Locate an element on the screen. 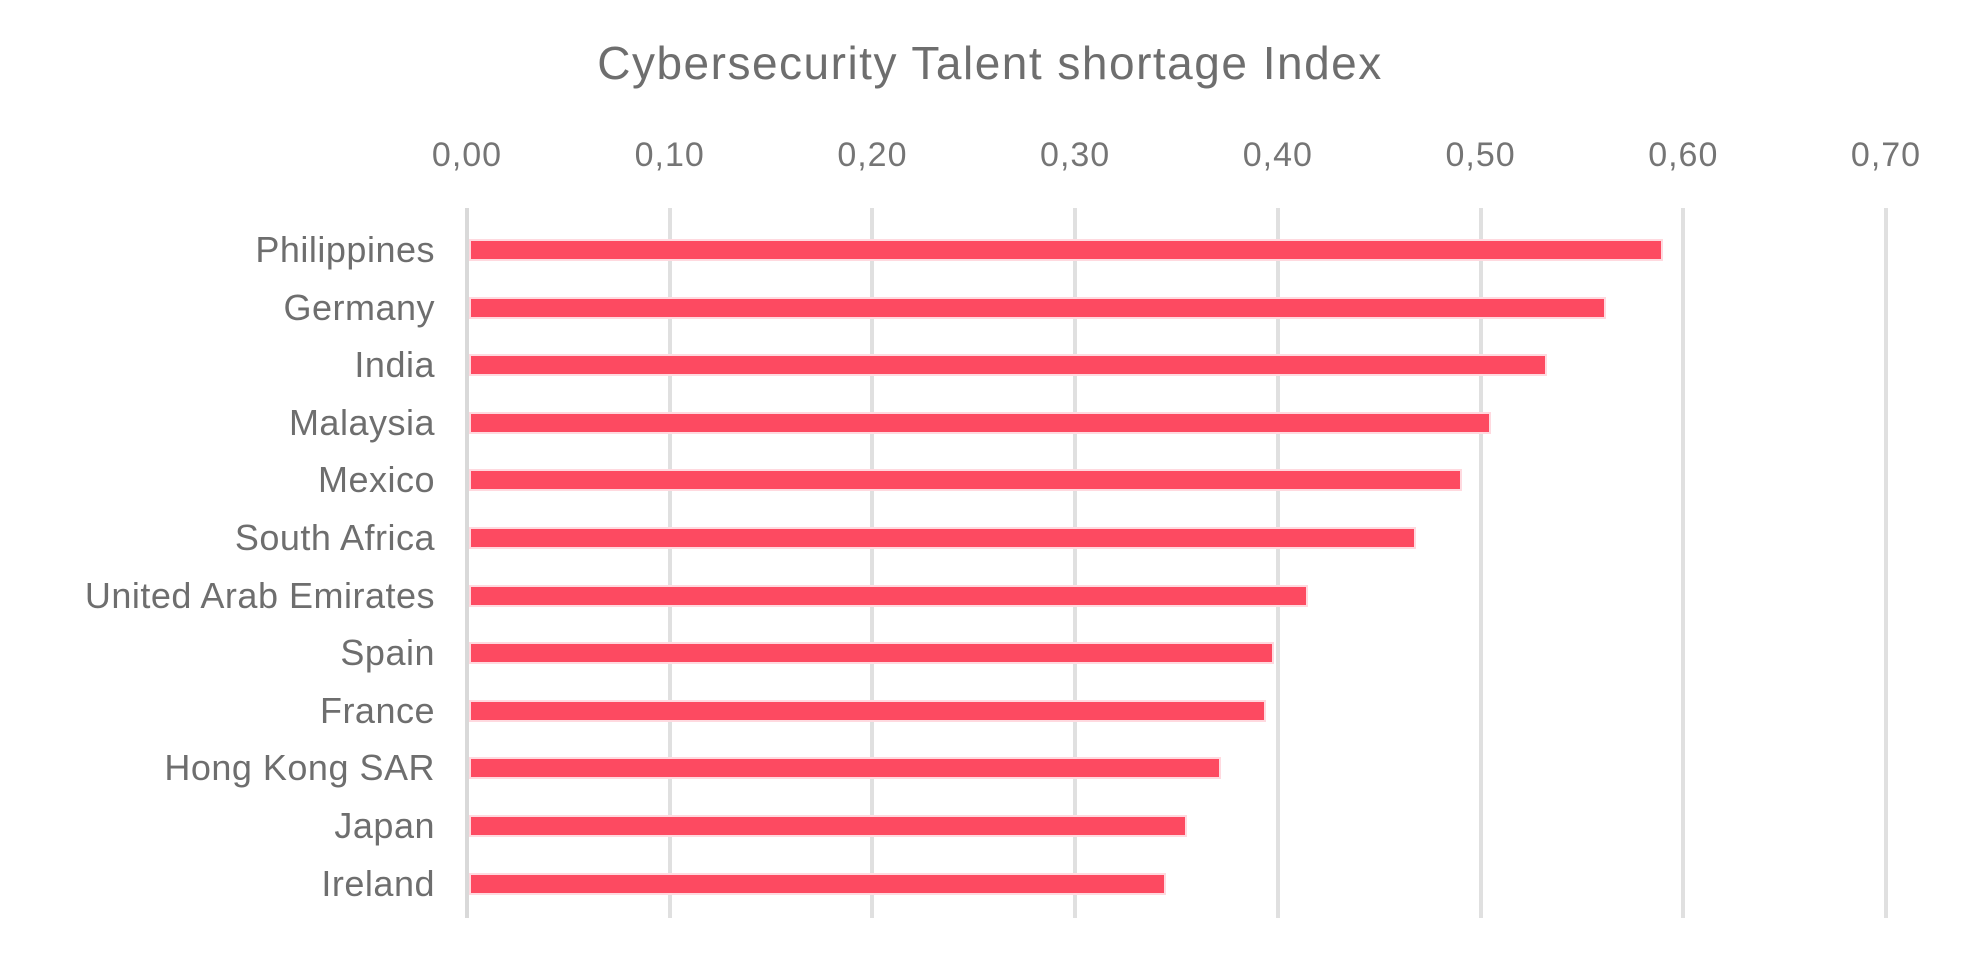 Image resolution: width=1980 pixels, height=962 pixels. chart-title: Cybersecurity Talent shortage Index is located at coordinates (990, 63).